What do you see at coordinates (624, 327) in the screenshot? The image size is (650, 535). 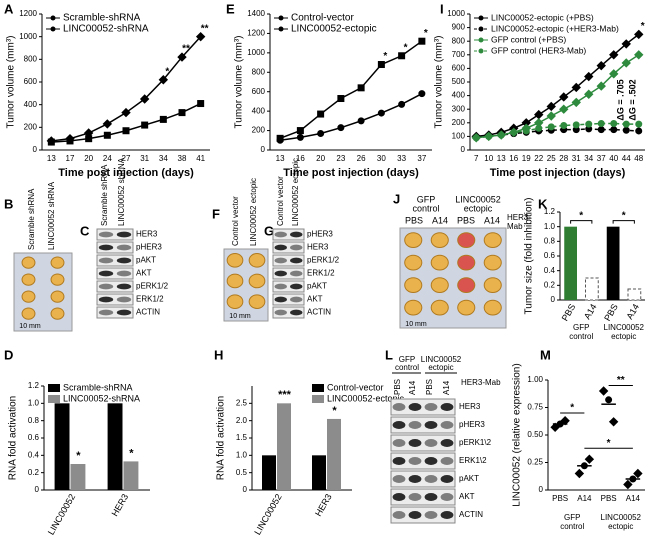 I see `group-label: LINC00052` at bounding box center [624, 327].